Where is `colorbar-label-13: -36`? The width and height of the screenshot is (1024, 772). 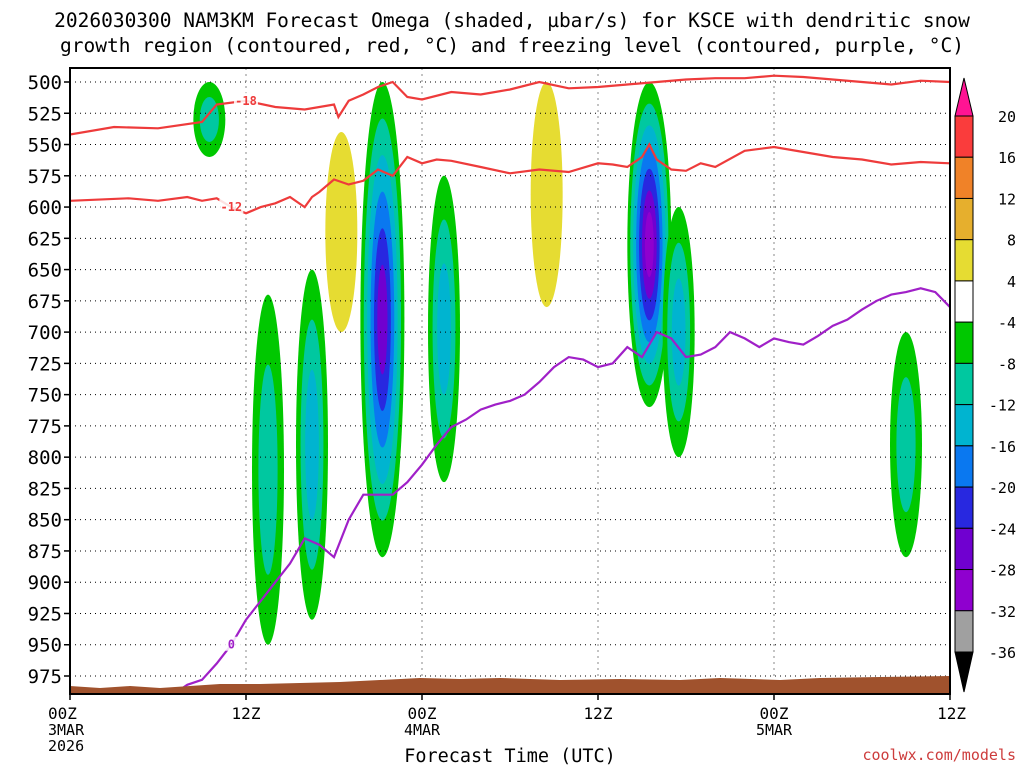 colorbar-label-13: -36 is located at coordinates (1002, 653).